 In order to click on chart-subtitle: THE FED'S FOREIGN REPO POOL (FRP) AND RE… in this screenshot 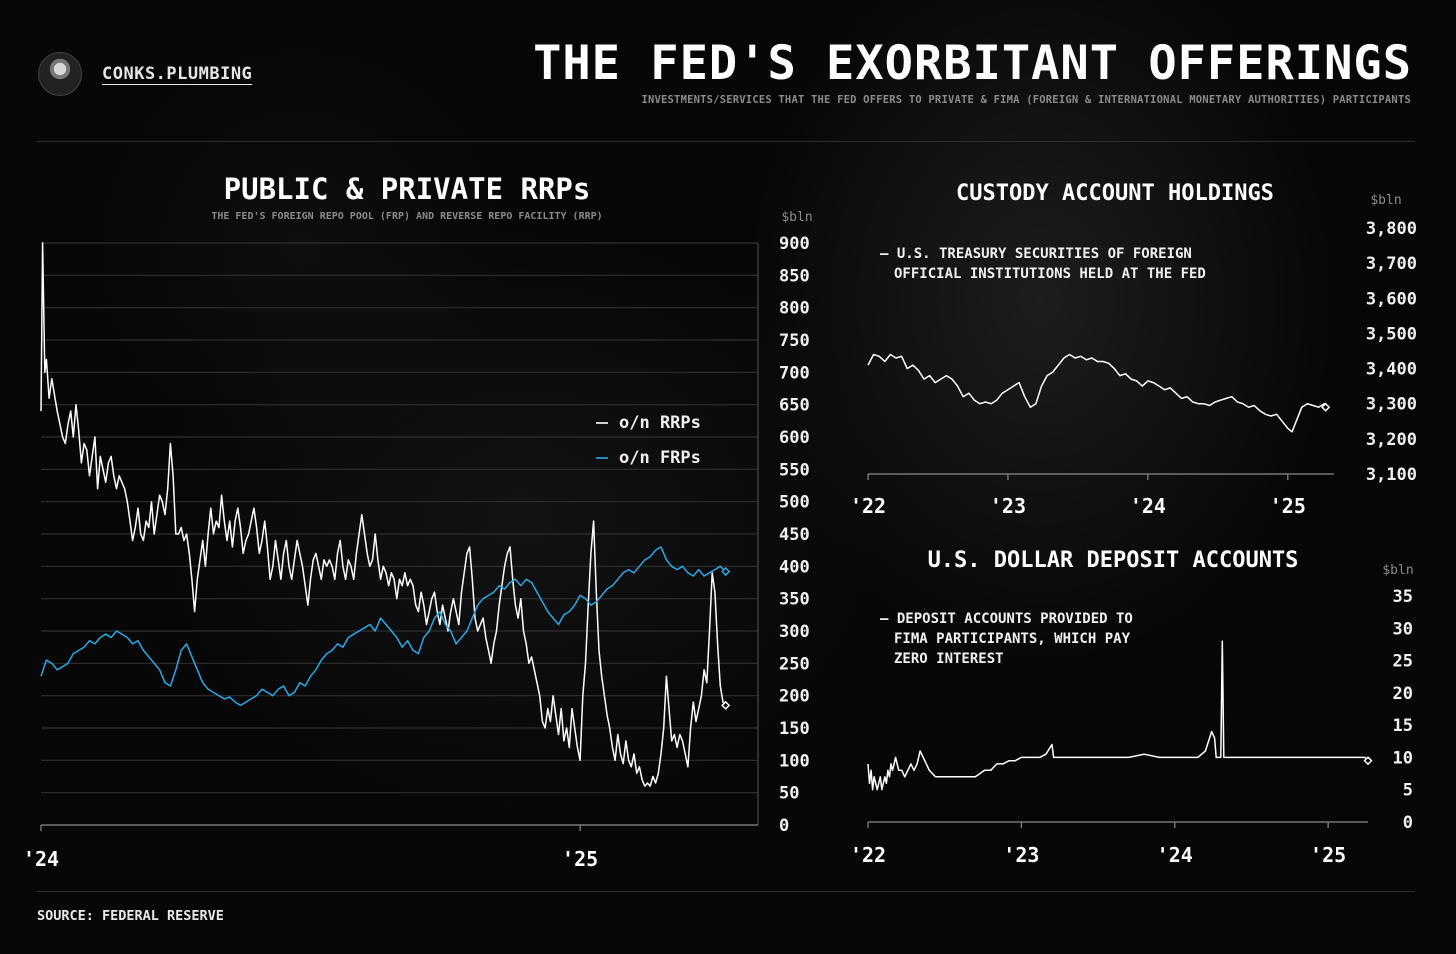, I will do `click(406, 216)`.